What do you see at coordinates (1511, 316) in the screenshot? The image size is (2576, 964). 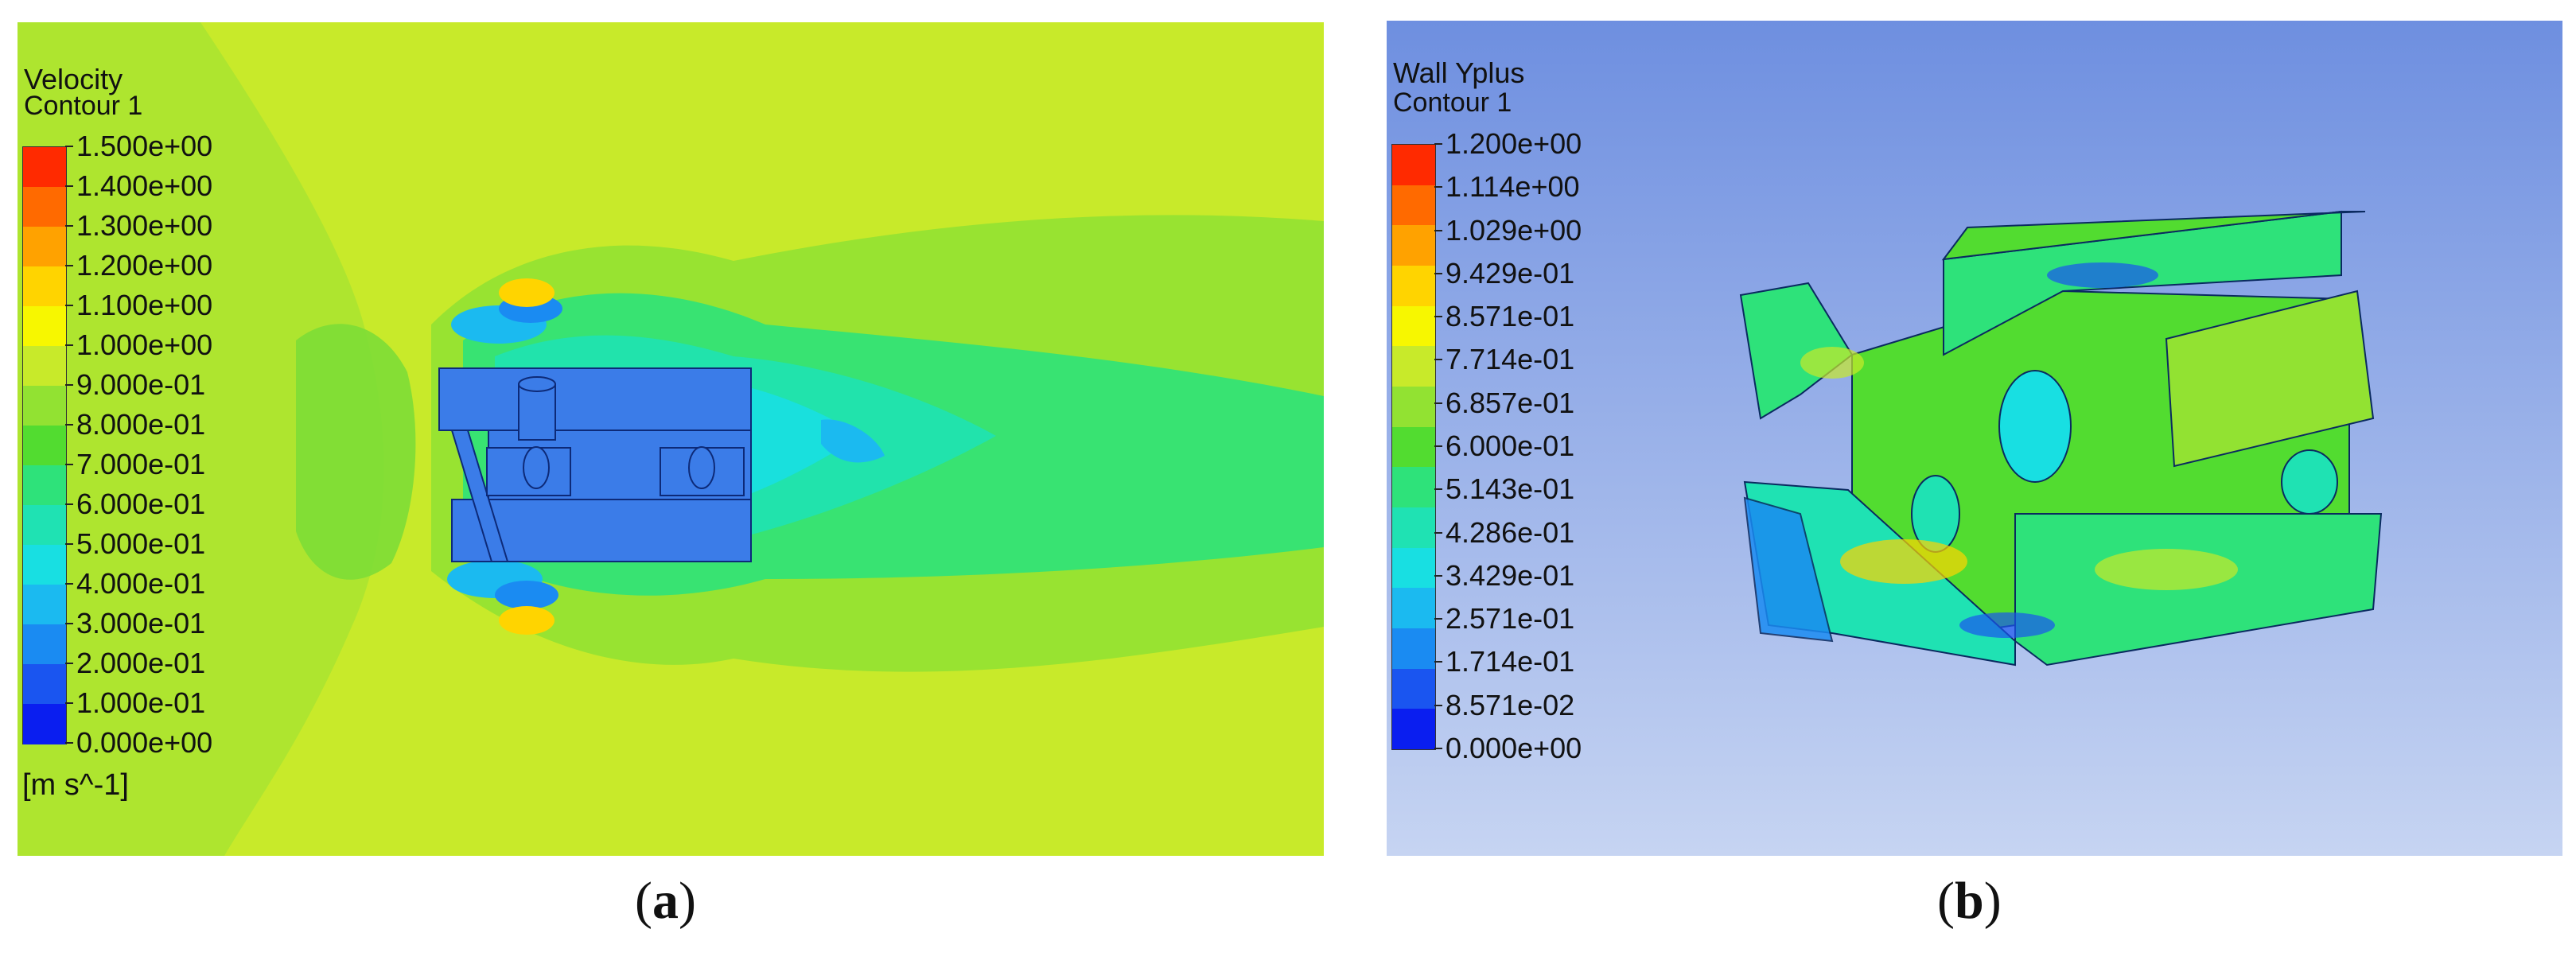 I see `colorbar-tick-label: 8.571e-01` at bounding box center [1511, 316].